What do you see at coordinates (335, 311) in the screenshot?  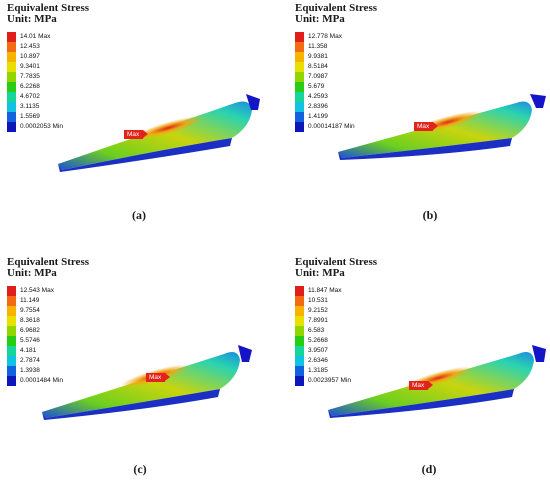 I see `legend-row: 9.2152` at bounding box center [335, 311].